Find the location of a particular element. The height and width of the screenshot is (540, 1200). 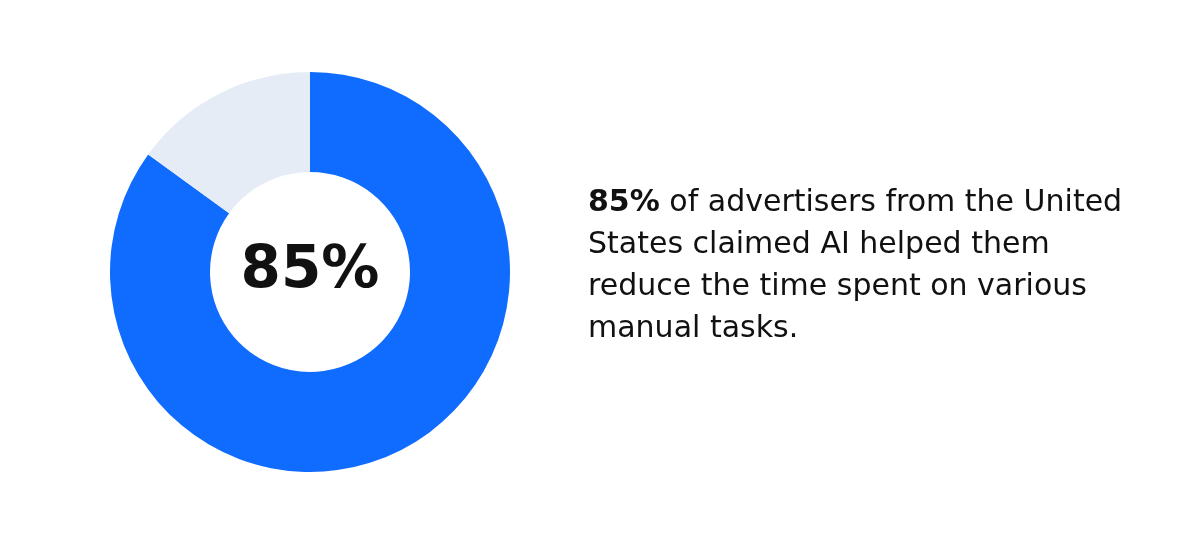

text: 85% of advertisers from the United States claimed AI helped them reduce the time spent on various manual tasks. is located at coordinates (855, 263).